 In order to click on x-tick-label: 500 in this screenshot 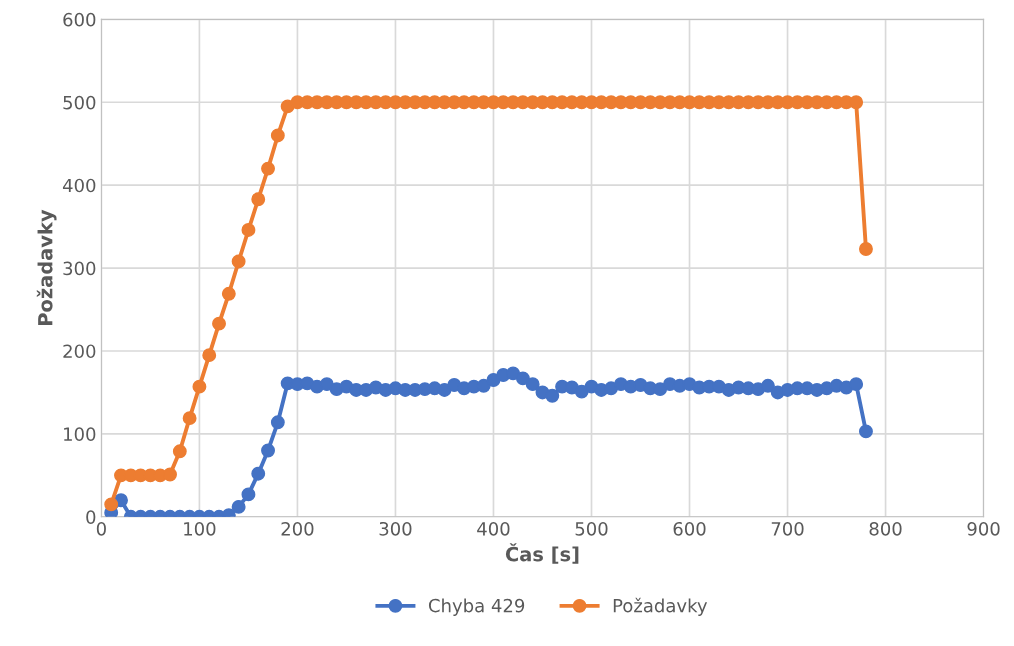, I will do `click(591, 528)`.